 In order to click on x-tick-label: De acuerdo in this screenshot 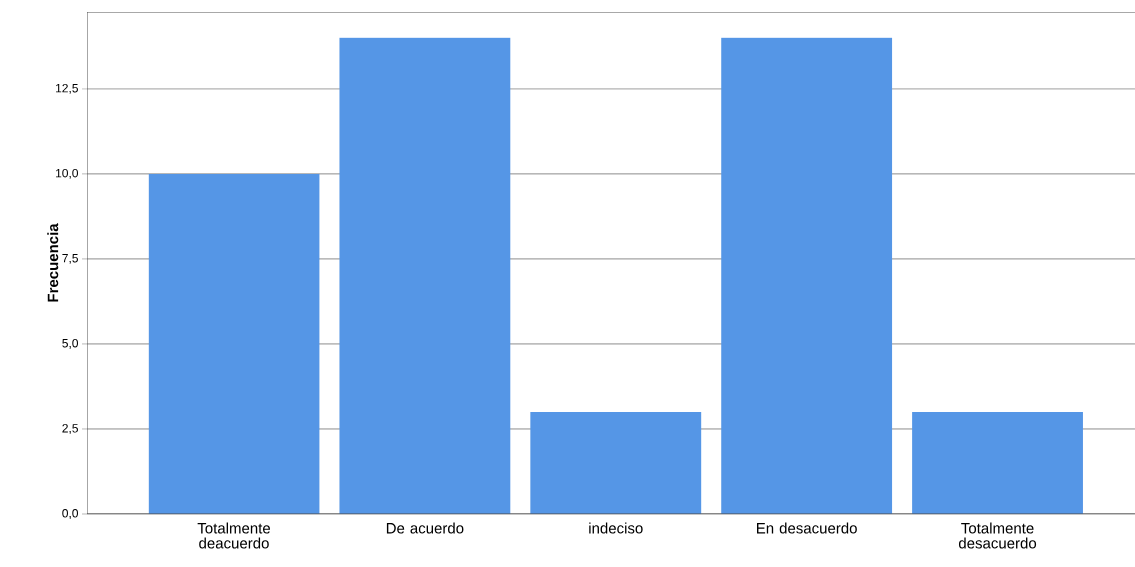, I will do `click(425, 528)`.